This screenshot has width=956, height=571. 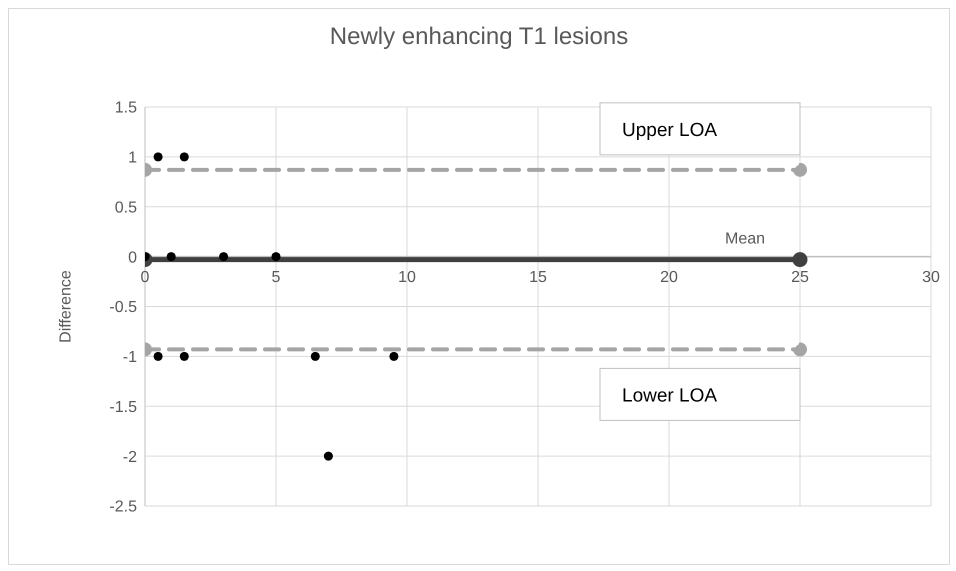 I want to click on series-label: Lower LOA, so click(x=670, y=395).